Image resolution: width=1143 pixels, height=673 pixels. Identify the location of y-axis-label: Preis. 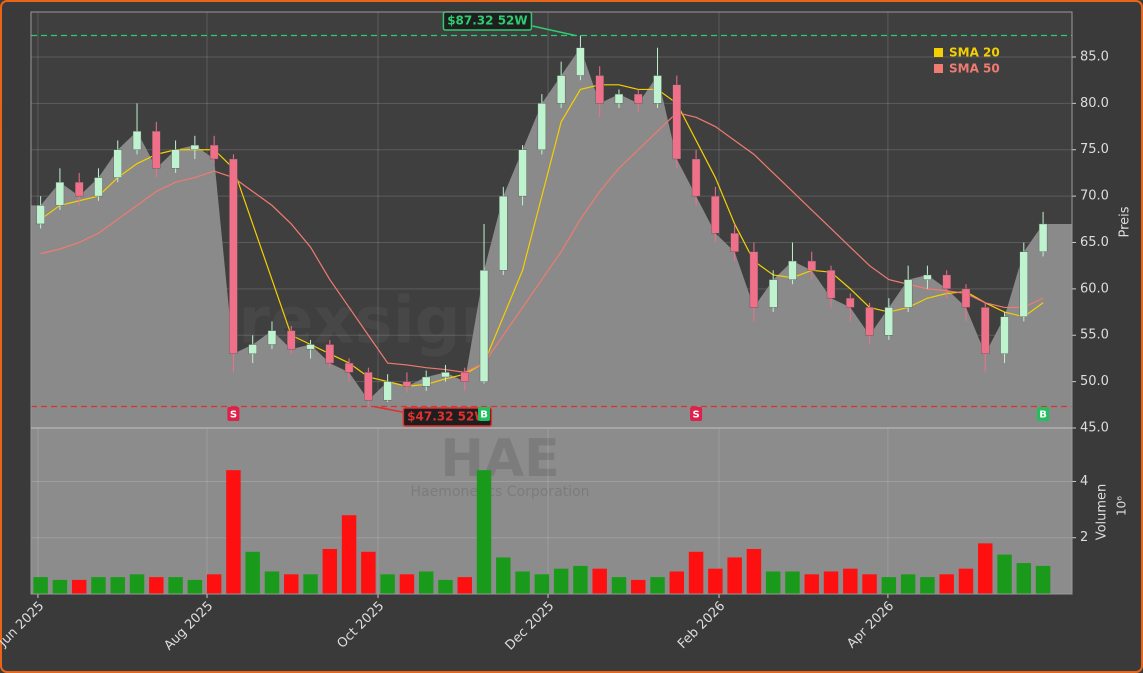
(1125, 221).